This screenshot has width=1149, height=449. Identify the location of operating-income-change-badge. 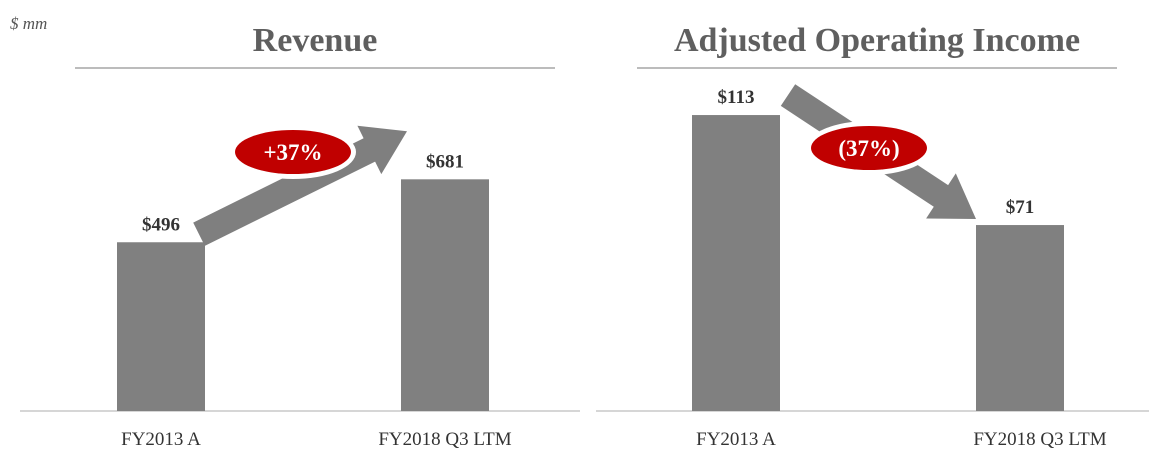
(869, 148).